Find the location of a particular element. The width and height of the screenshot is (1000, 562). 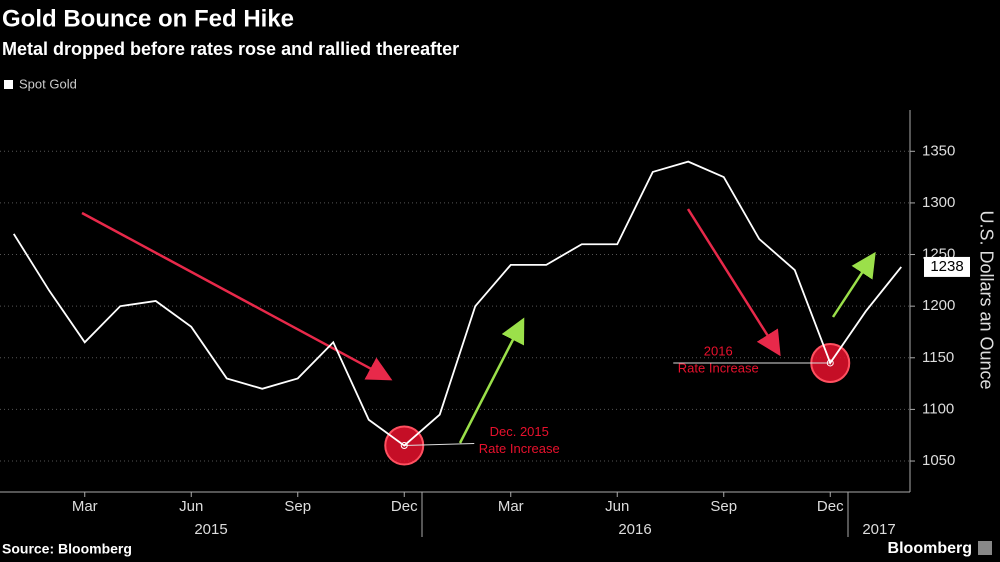

year-label: 2016 is located at coordinates (634, 529).